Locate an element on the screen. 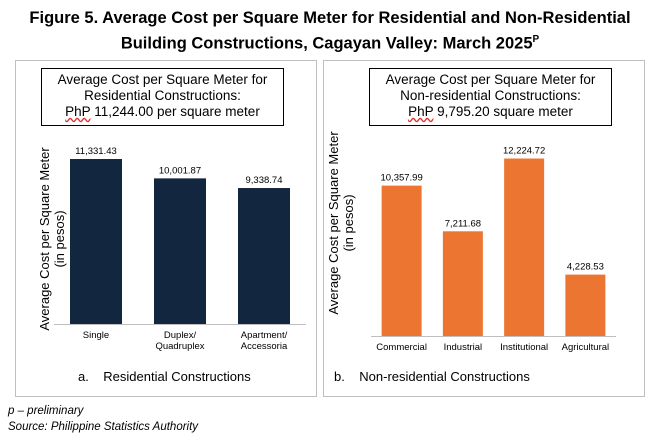 The width and height of the screenshot is (660, 442). non-residential-category-label: Industrial is located at coordinates (463, 347).